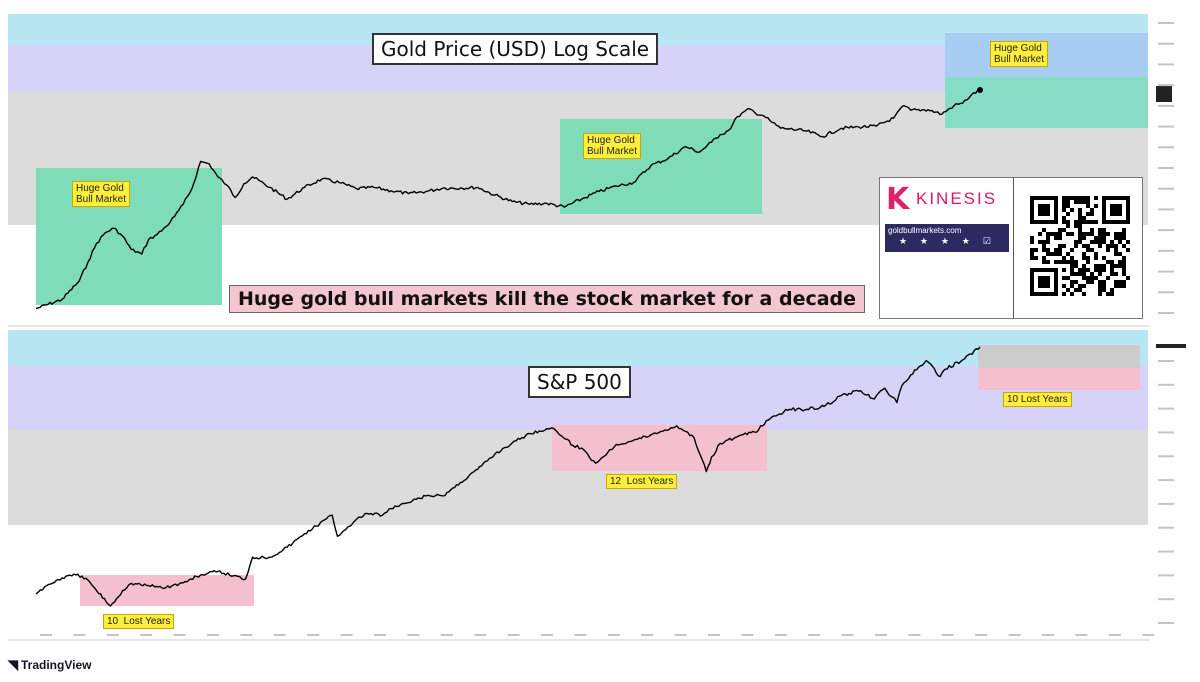 This screenshot has width=1200, height=682. What do you see at coordinates (13, 664) in the screenshot?
I see `tradingview-logo-icon: ◥` at bounding box center [13, 664].